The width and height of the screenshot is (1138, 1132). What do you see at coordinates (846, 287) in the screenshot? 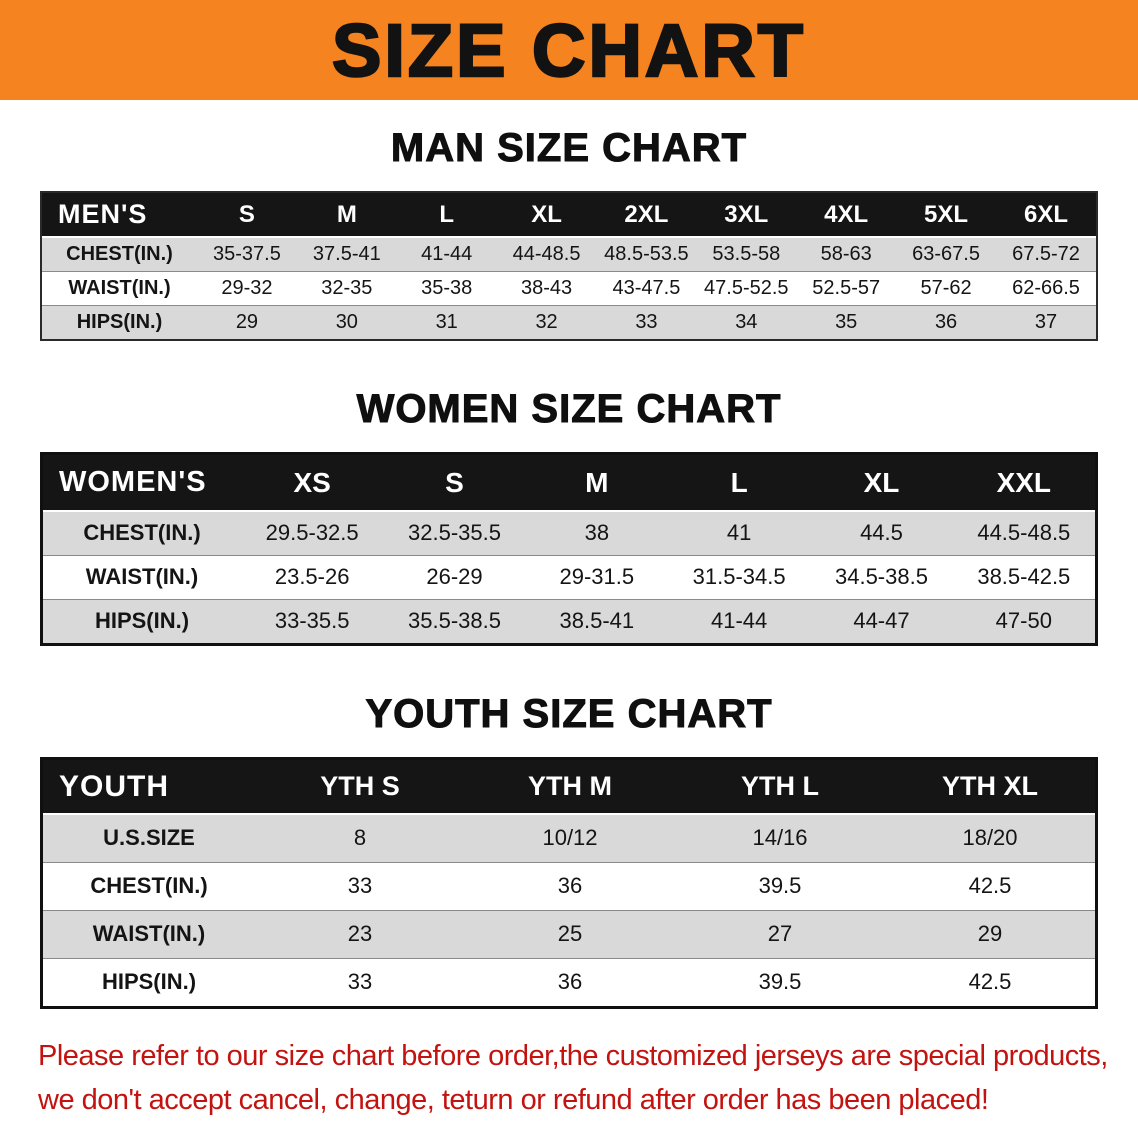
I see `value-cell: 52.5-57` at bounding box center [846, 287].